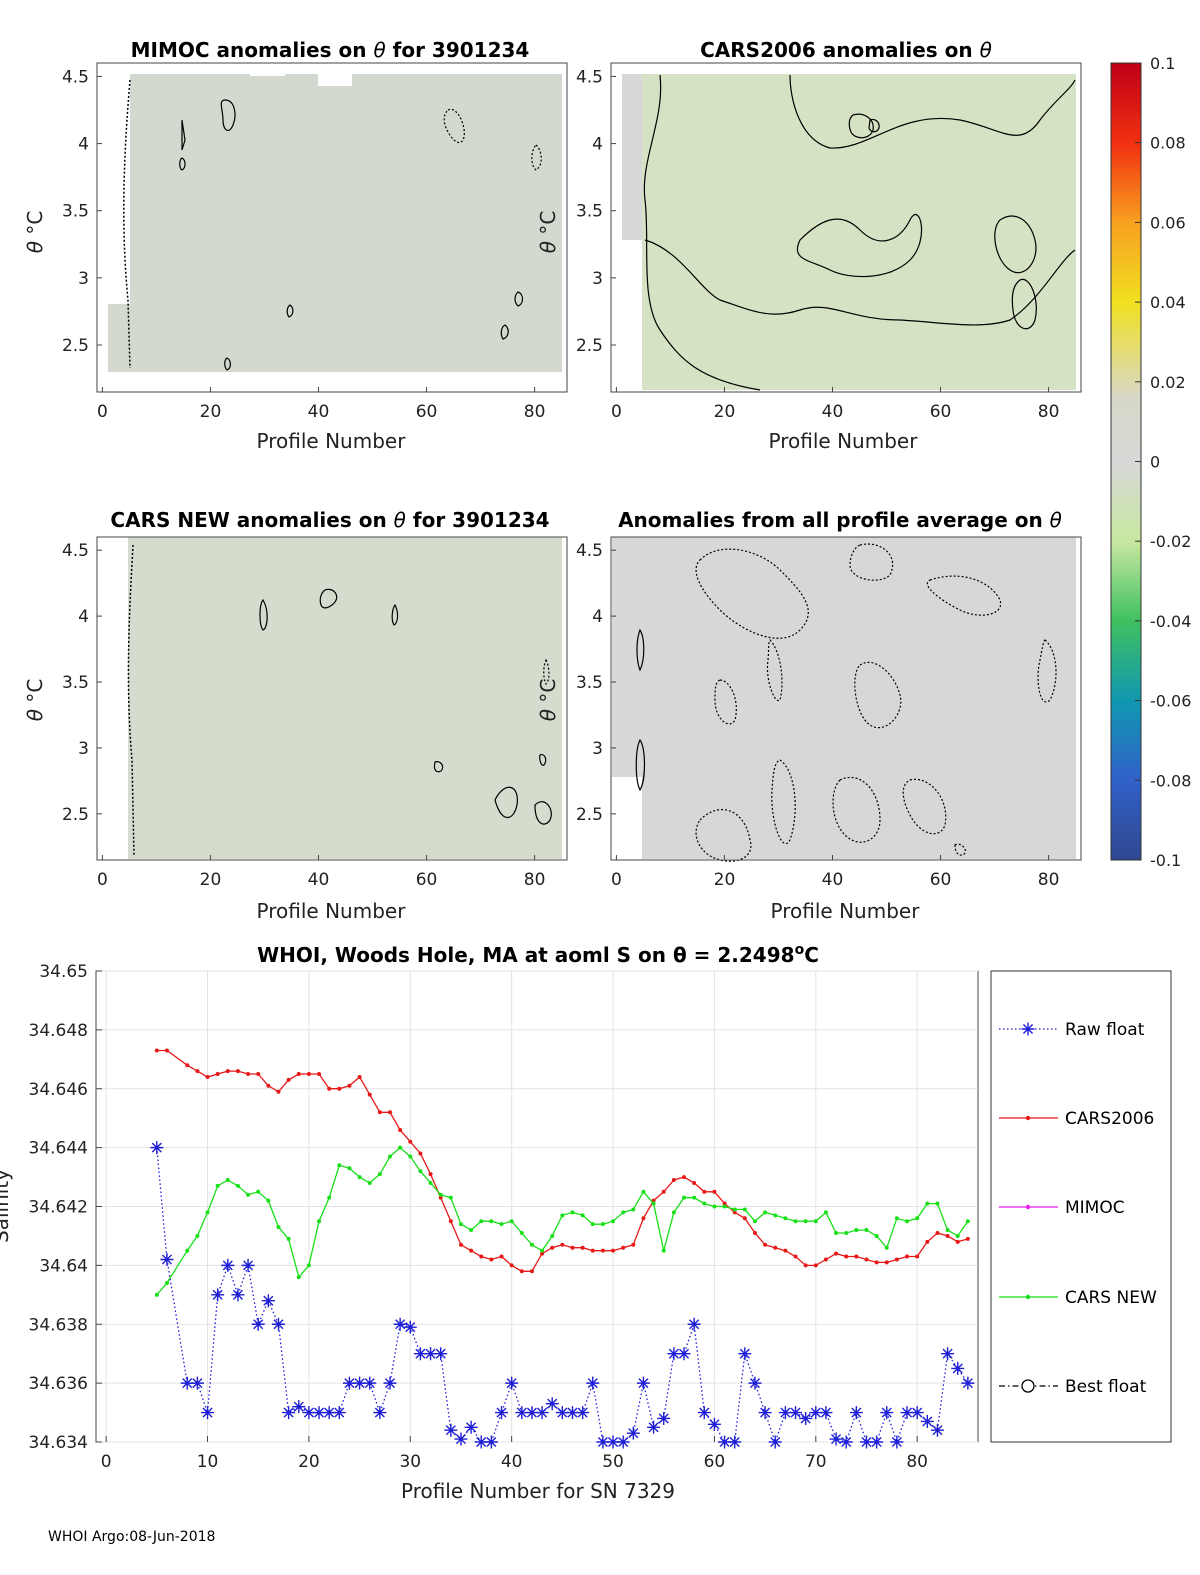  What do you see at coordinates (816, 1462) in the screenshot?
I see `x-tick-label: 70` at bounding box center [816, 1462].